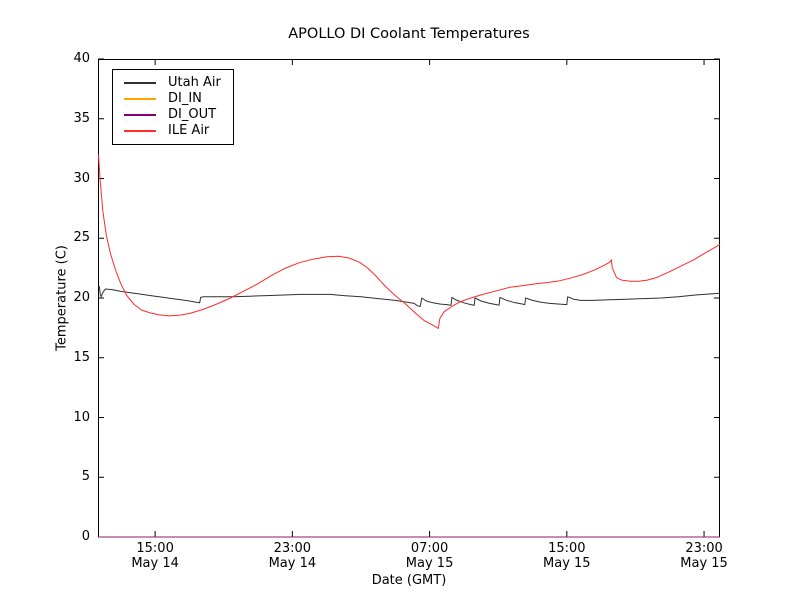 This screenshot has width=800, height=600. Describe the element at coordinates (155, 556) in the screenshot. I see `x-tick-label: 15:00 May 14` at that location.